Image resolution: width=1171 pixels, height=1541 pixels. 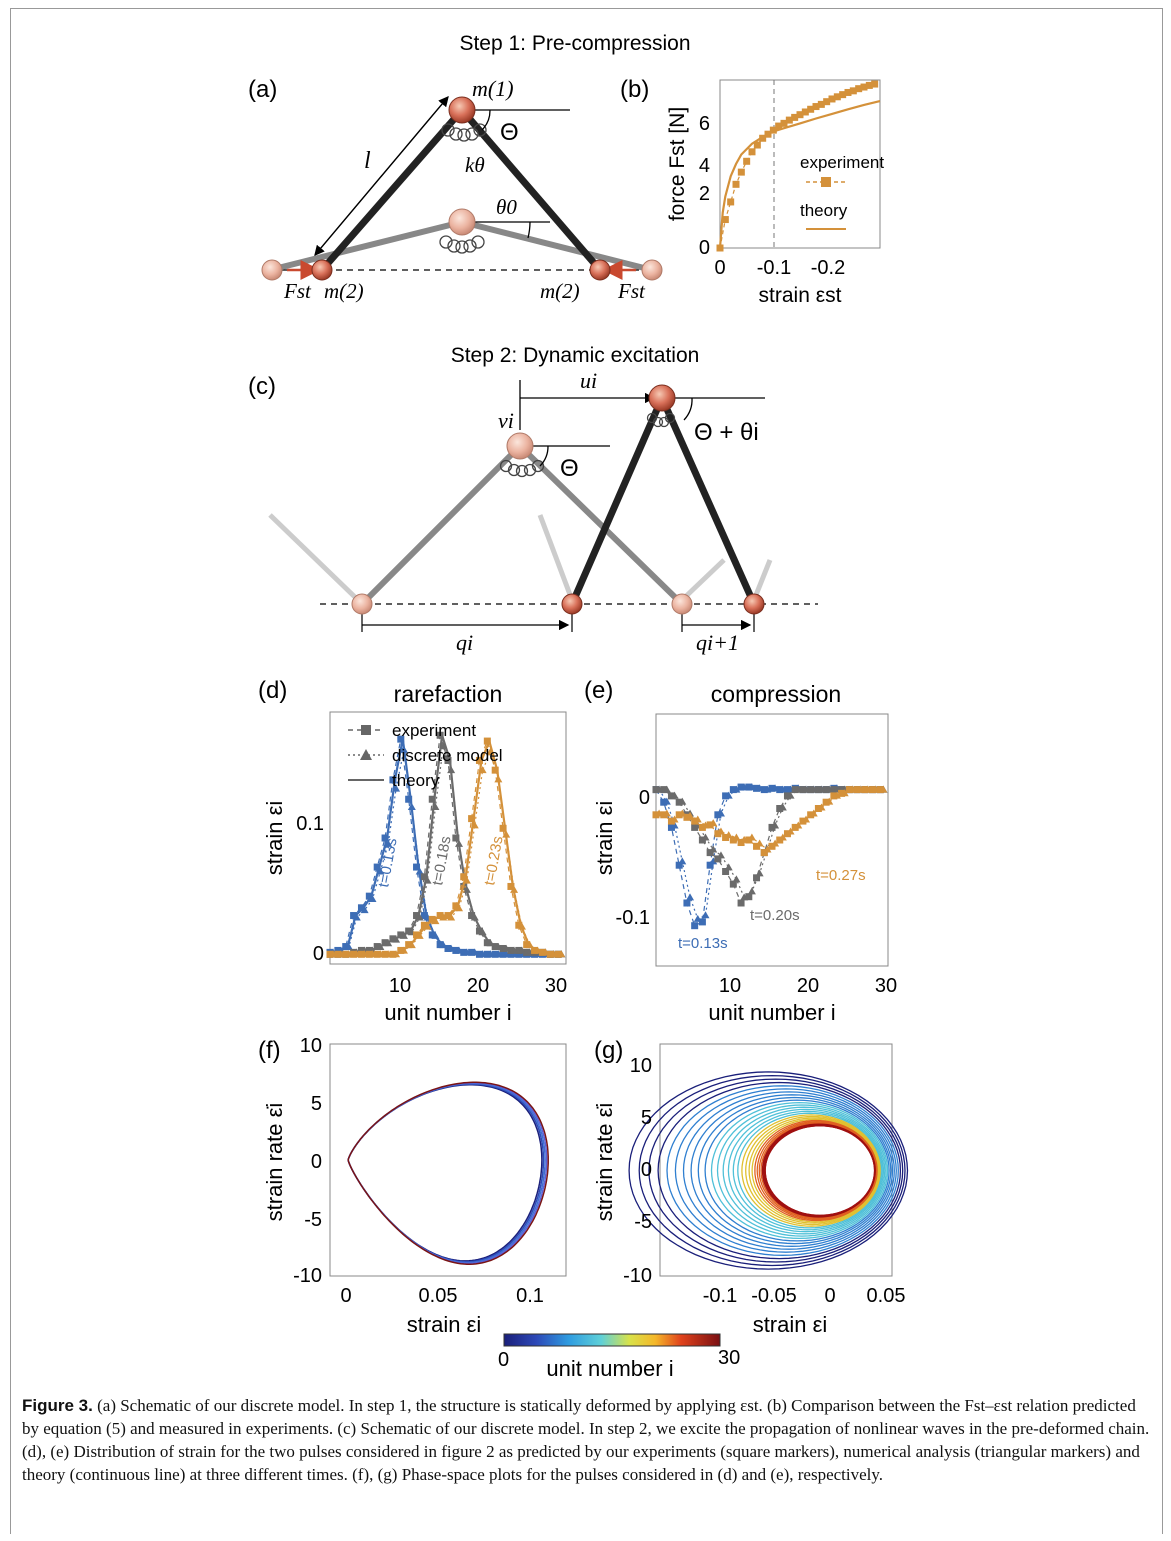 I want to click on chart-f-ytick-m10: -10, so click(x=307, y=1276).